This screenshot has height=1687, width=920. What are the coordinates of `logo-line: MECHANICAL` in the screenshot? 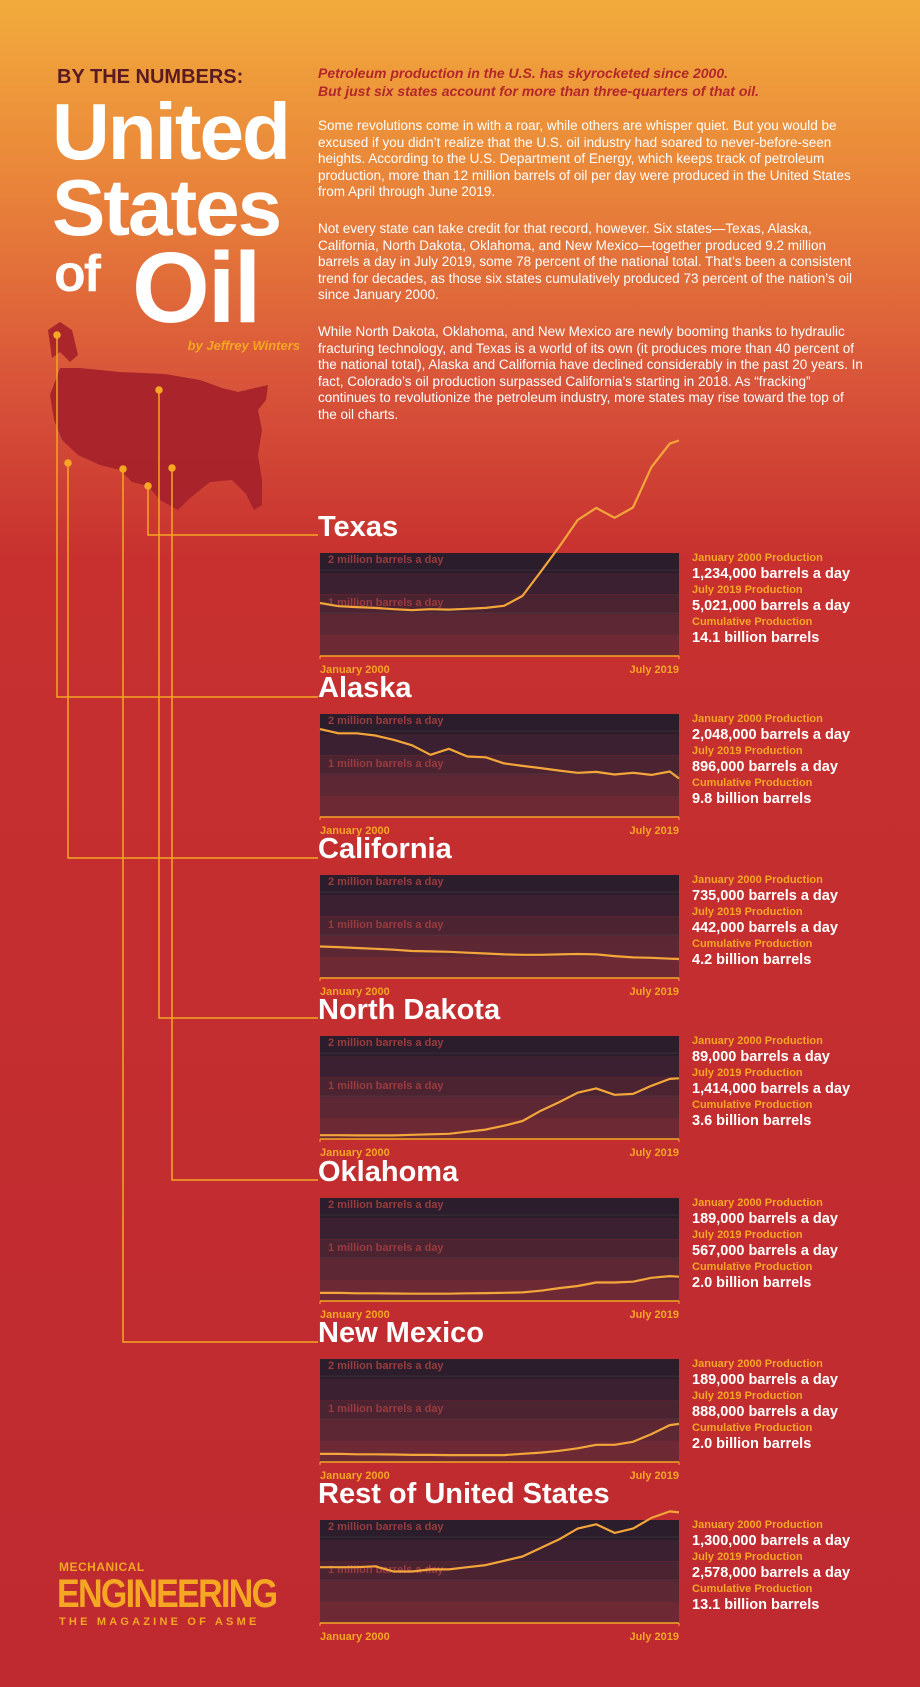 It's located at (102, 1567).